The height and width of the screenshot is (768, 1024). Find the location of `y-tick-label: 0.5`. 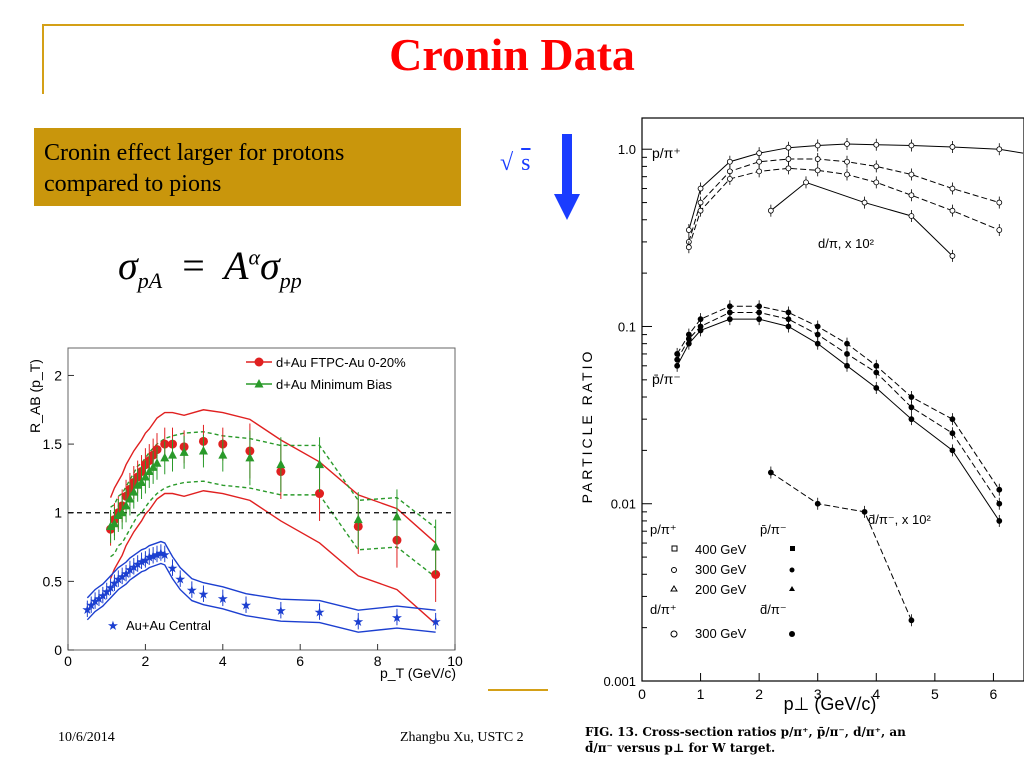

y-tick-label: 0.5 is located at coordinates (53, 581).